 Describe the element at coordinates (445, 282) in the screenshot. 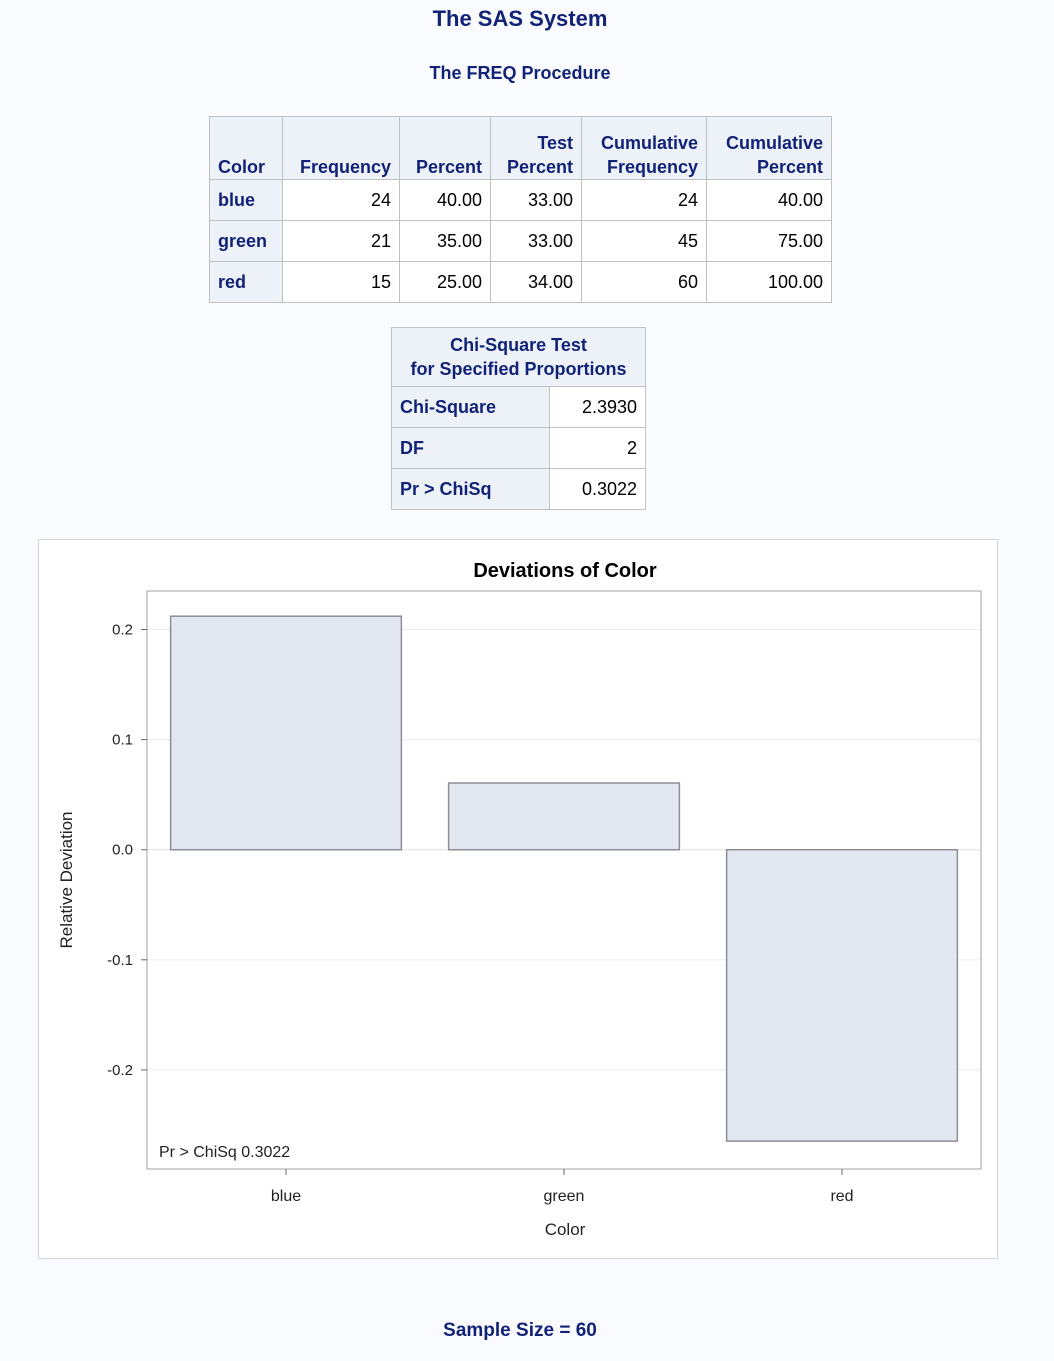

I see `table-cell: 25.00` at that location.